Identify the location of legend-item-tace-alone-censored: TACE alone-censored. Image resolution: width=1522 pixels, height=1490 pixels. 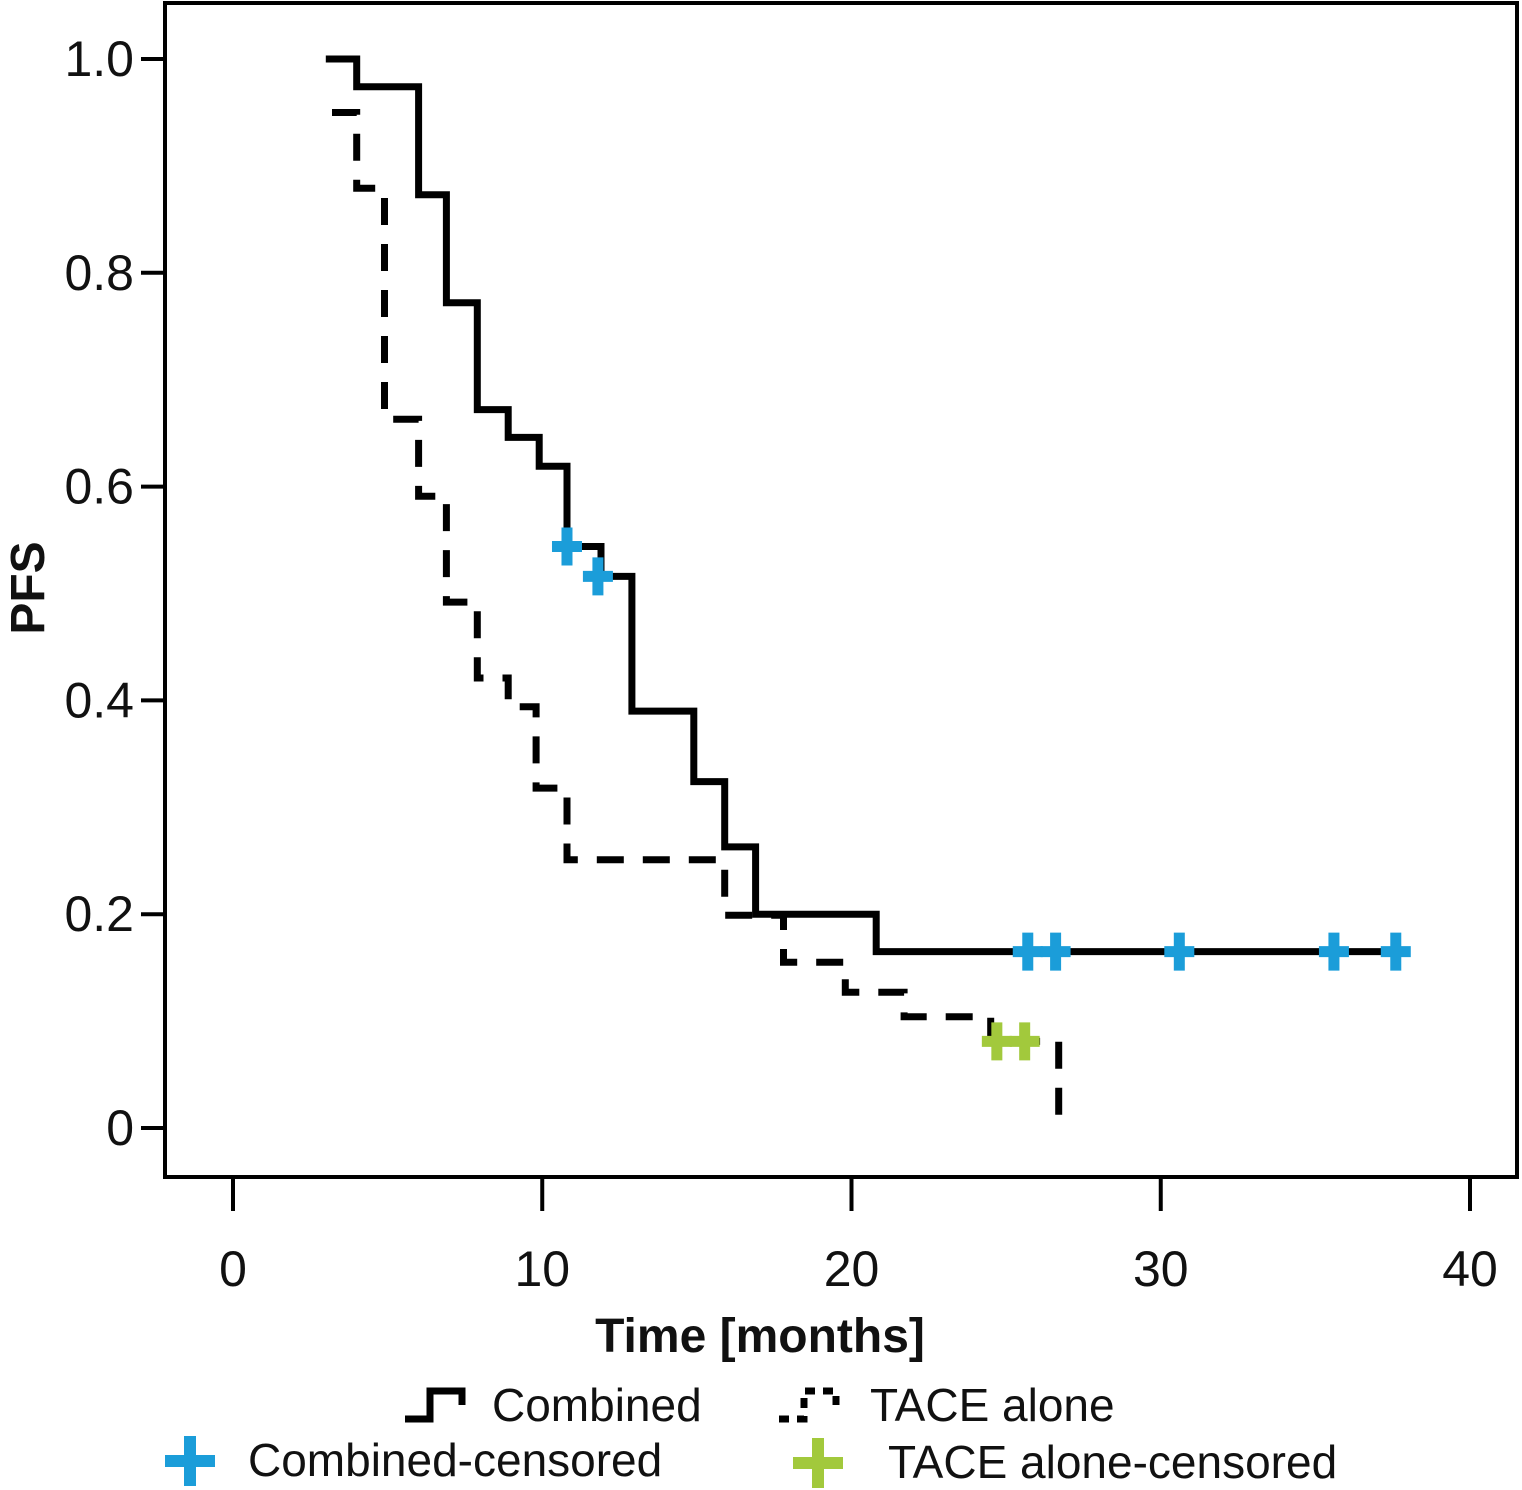
(1062, 1462).